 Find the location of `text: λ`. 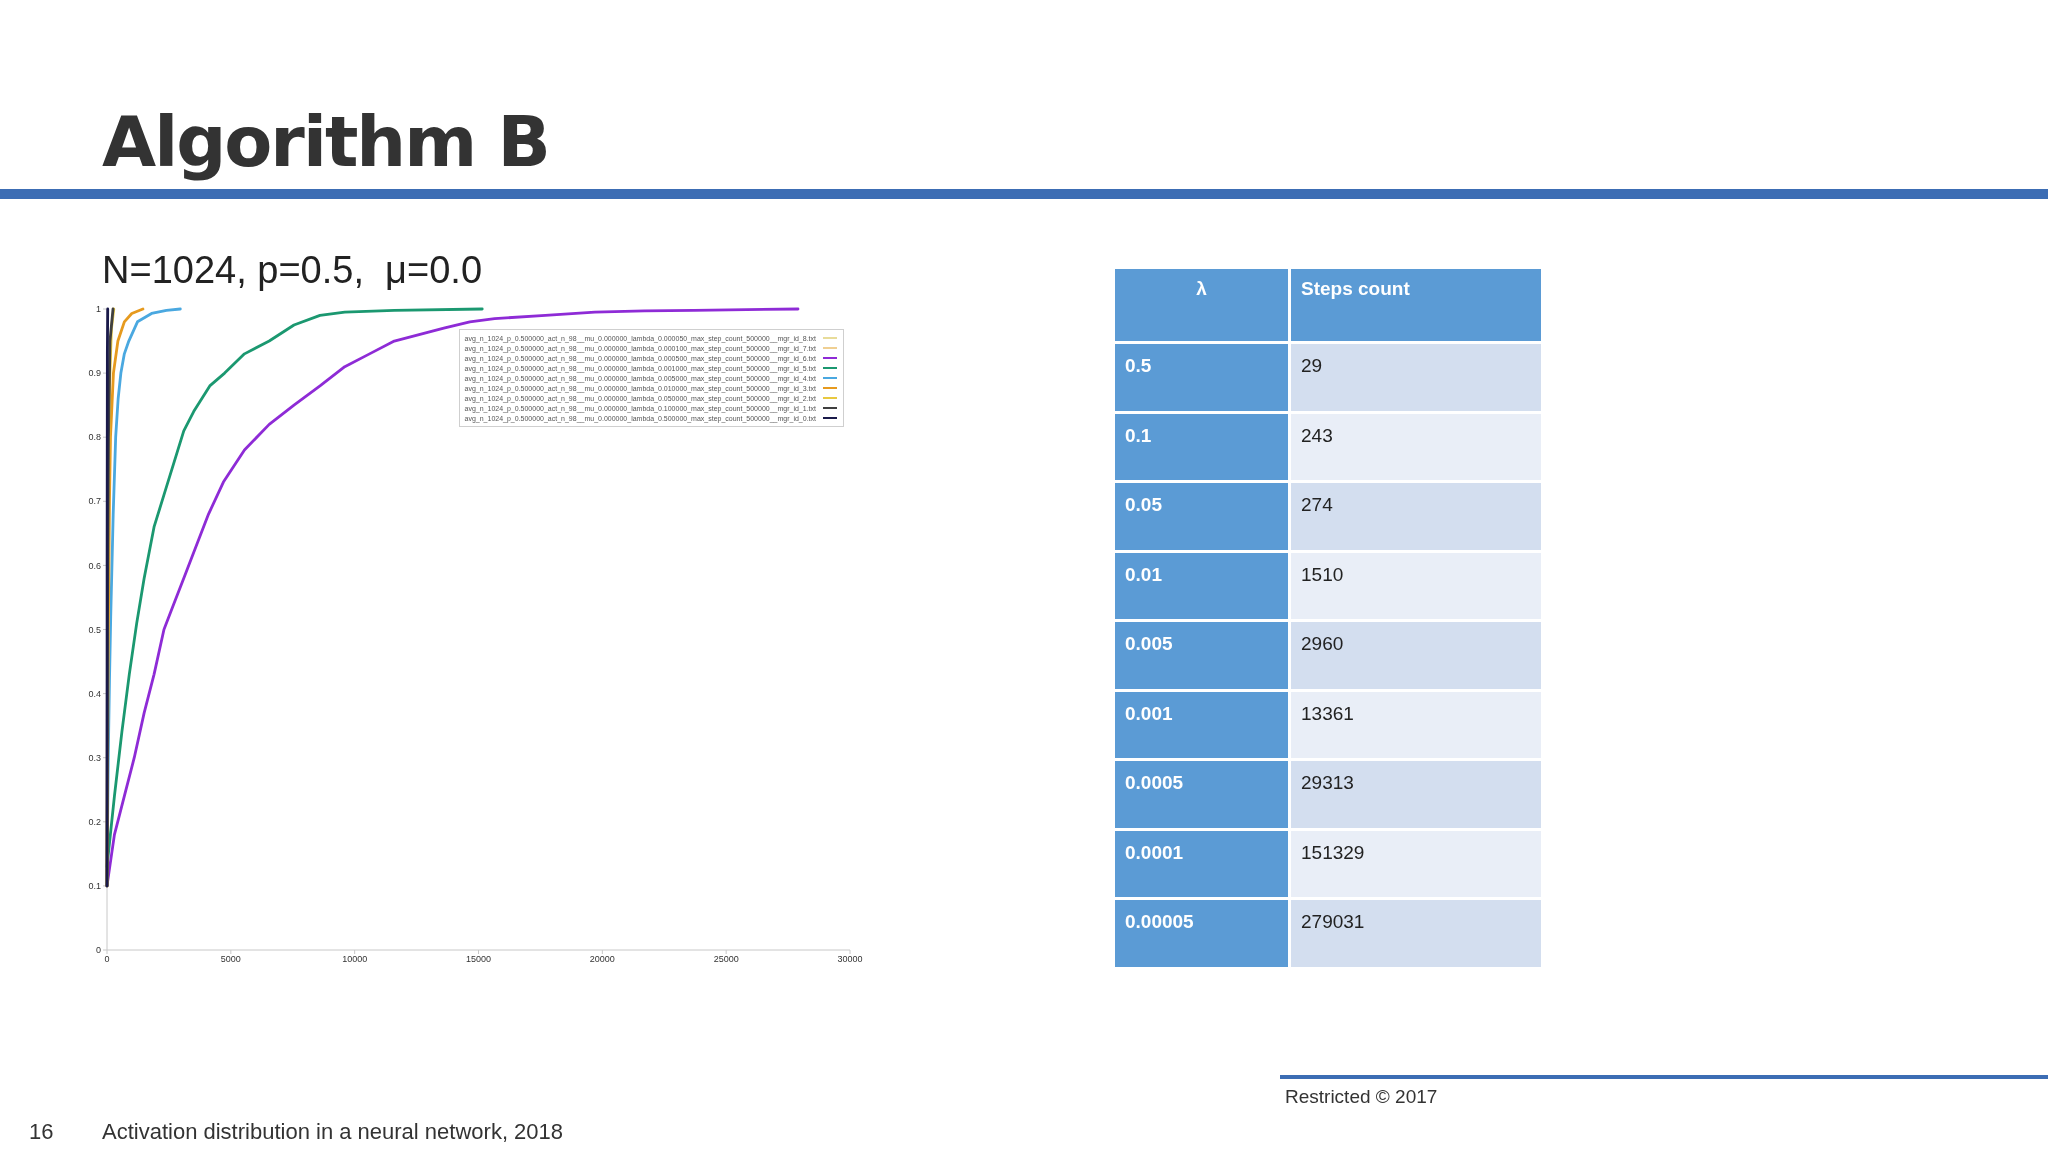

text: λ is located at coordinates (1201, 305).